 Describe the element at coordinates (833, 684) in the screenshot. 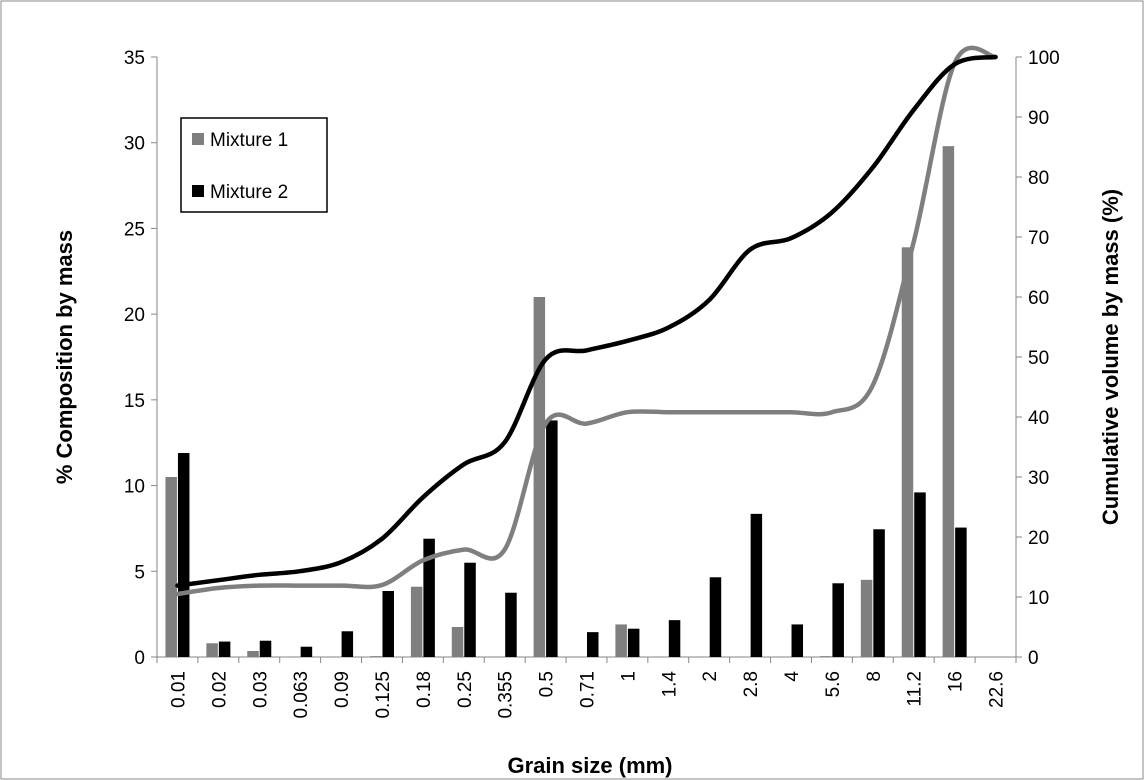

I see `x-tick-label: 5.6` at that location.